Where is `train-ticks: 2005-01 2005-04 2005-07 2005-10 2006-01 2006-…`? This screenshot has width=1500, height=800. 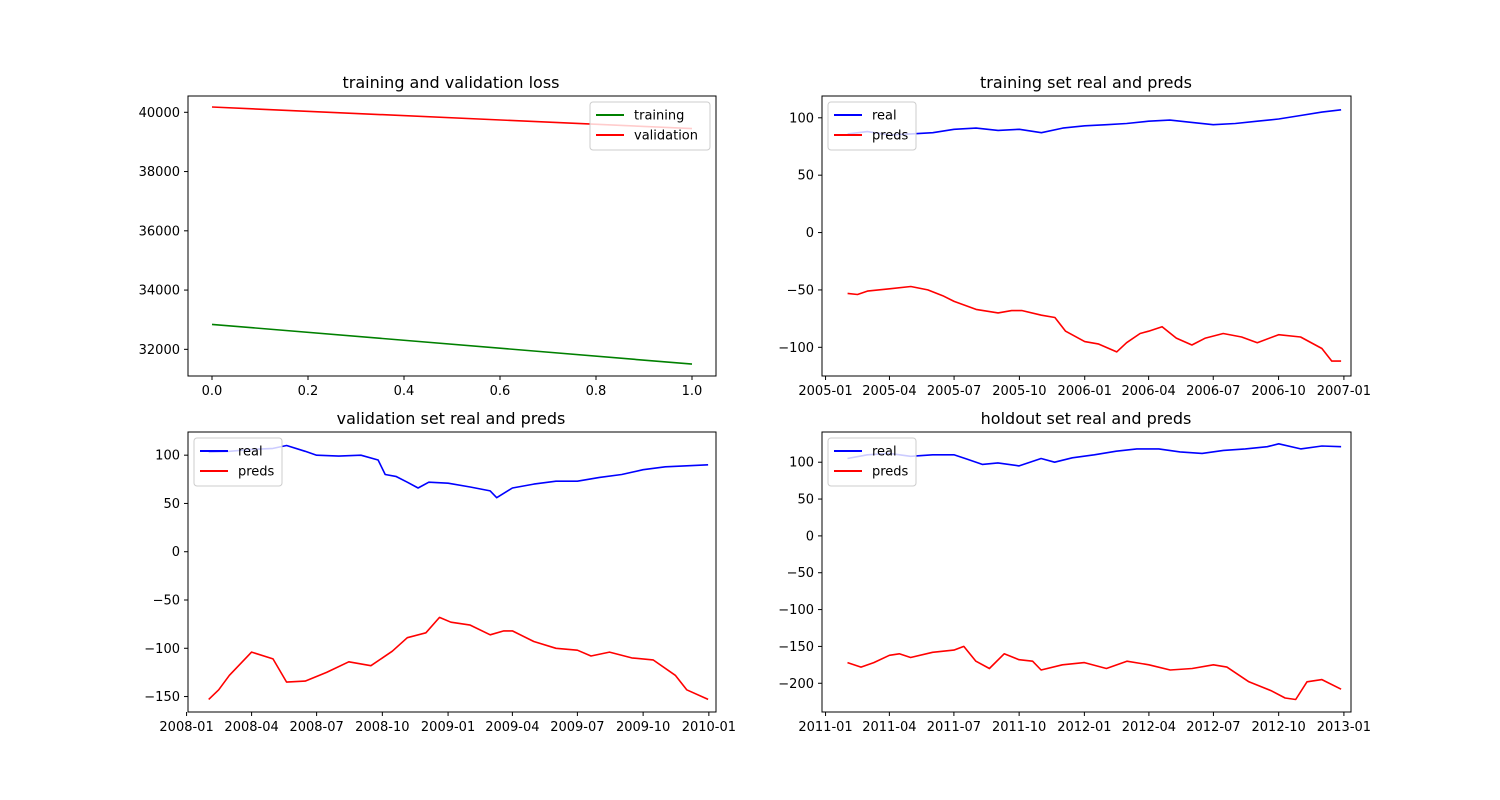 train-ticks: 2005-01 2005-04 2005-07 2005-10 2006-01 2006-… is located at coordinates (1074, 255).